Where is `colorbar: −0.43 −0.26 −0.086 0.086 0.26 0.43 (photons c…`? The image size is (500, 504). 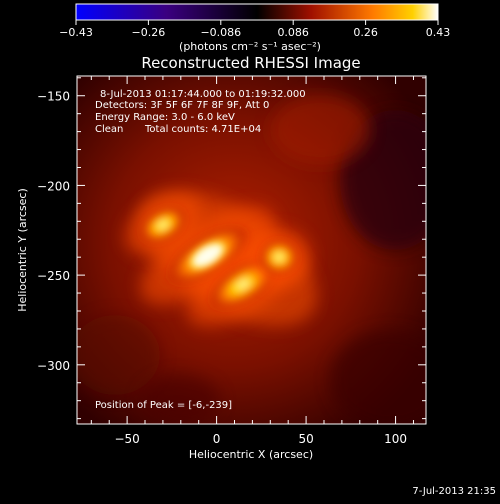 colorbar: −0.43 −0.26 −0.086 0.086 0.26 0.43 (photons c… is located at coordinates (254, 28).